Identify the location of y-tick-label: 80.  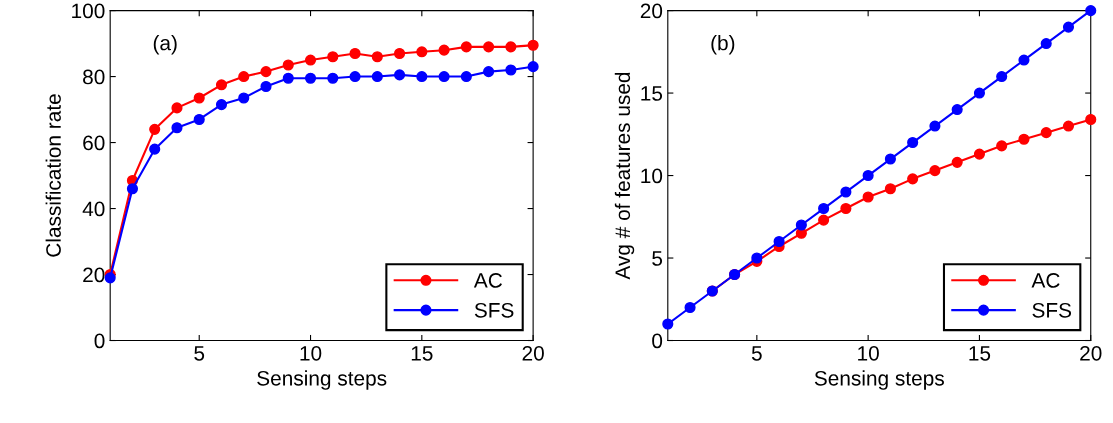
(94, 77).